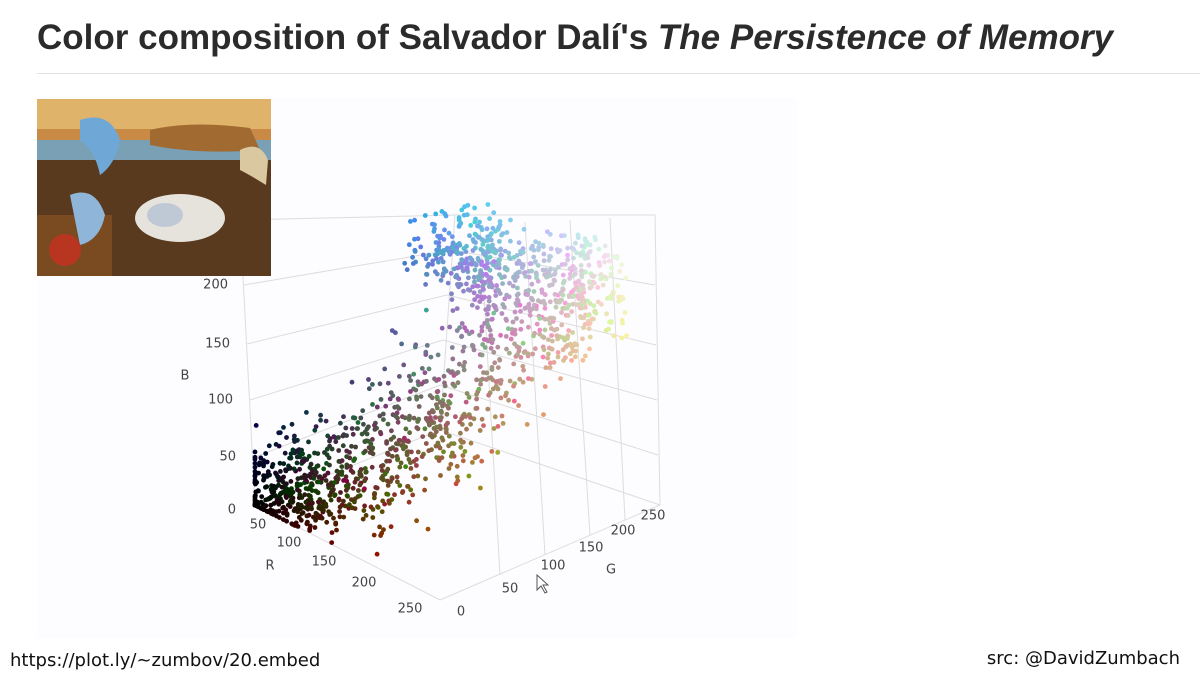 This screenshot has height=680, width=1200. What do you see at coordinates (410, 609) in the screenshot?
I see `tick-label: 250` at bounding box center [410, 609].